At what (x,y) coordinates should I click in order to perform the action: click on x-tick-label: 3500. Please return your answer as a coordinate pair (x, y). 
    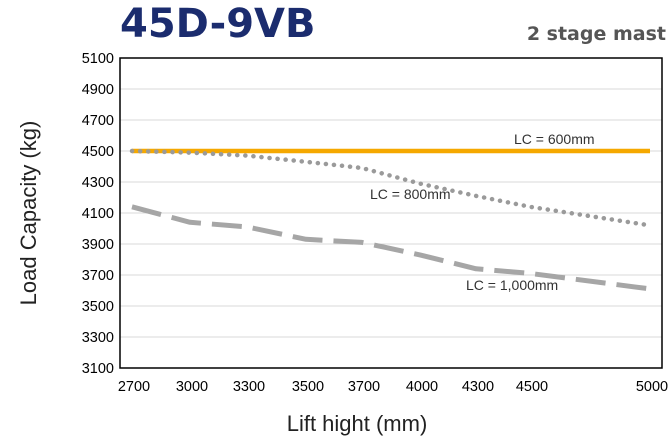
    Looking at the image, I should click on (308, 387).